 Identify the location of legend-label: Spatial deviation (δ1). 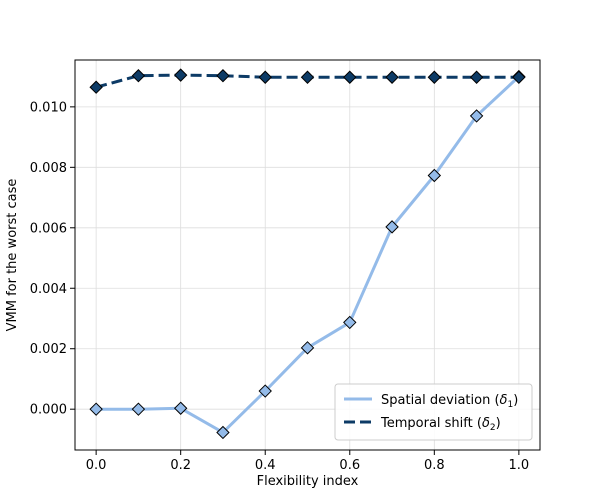
(449, 401).